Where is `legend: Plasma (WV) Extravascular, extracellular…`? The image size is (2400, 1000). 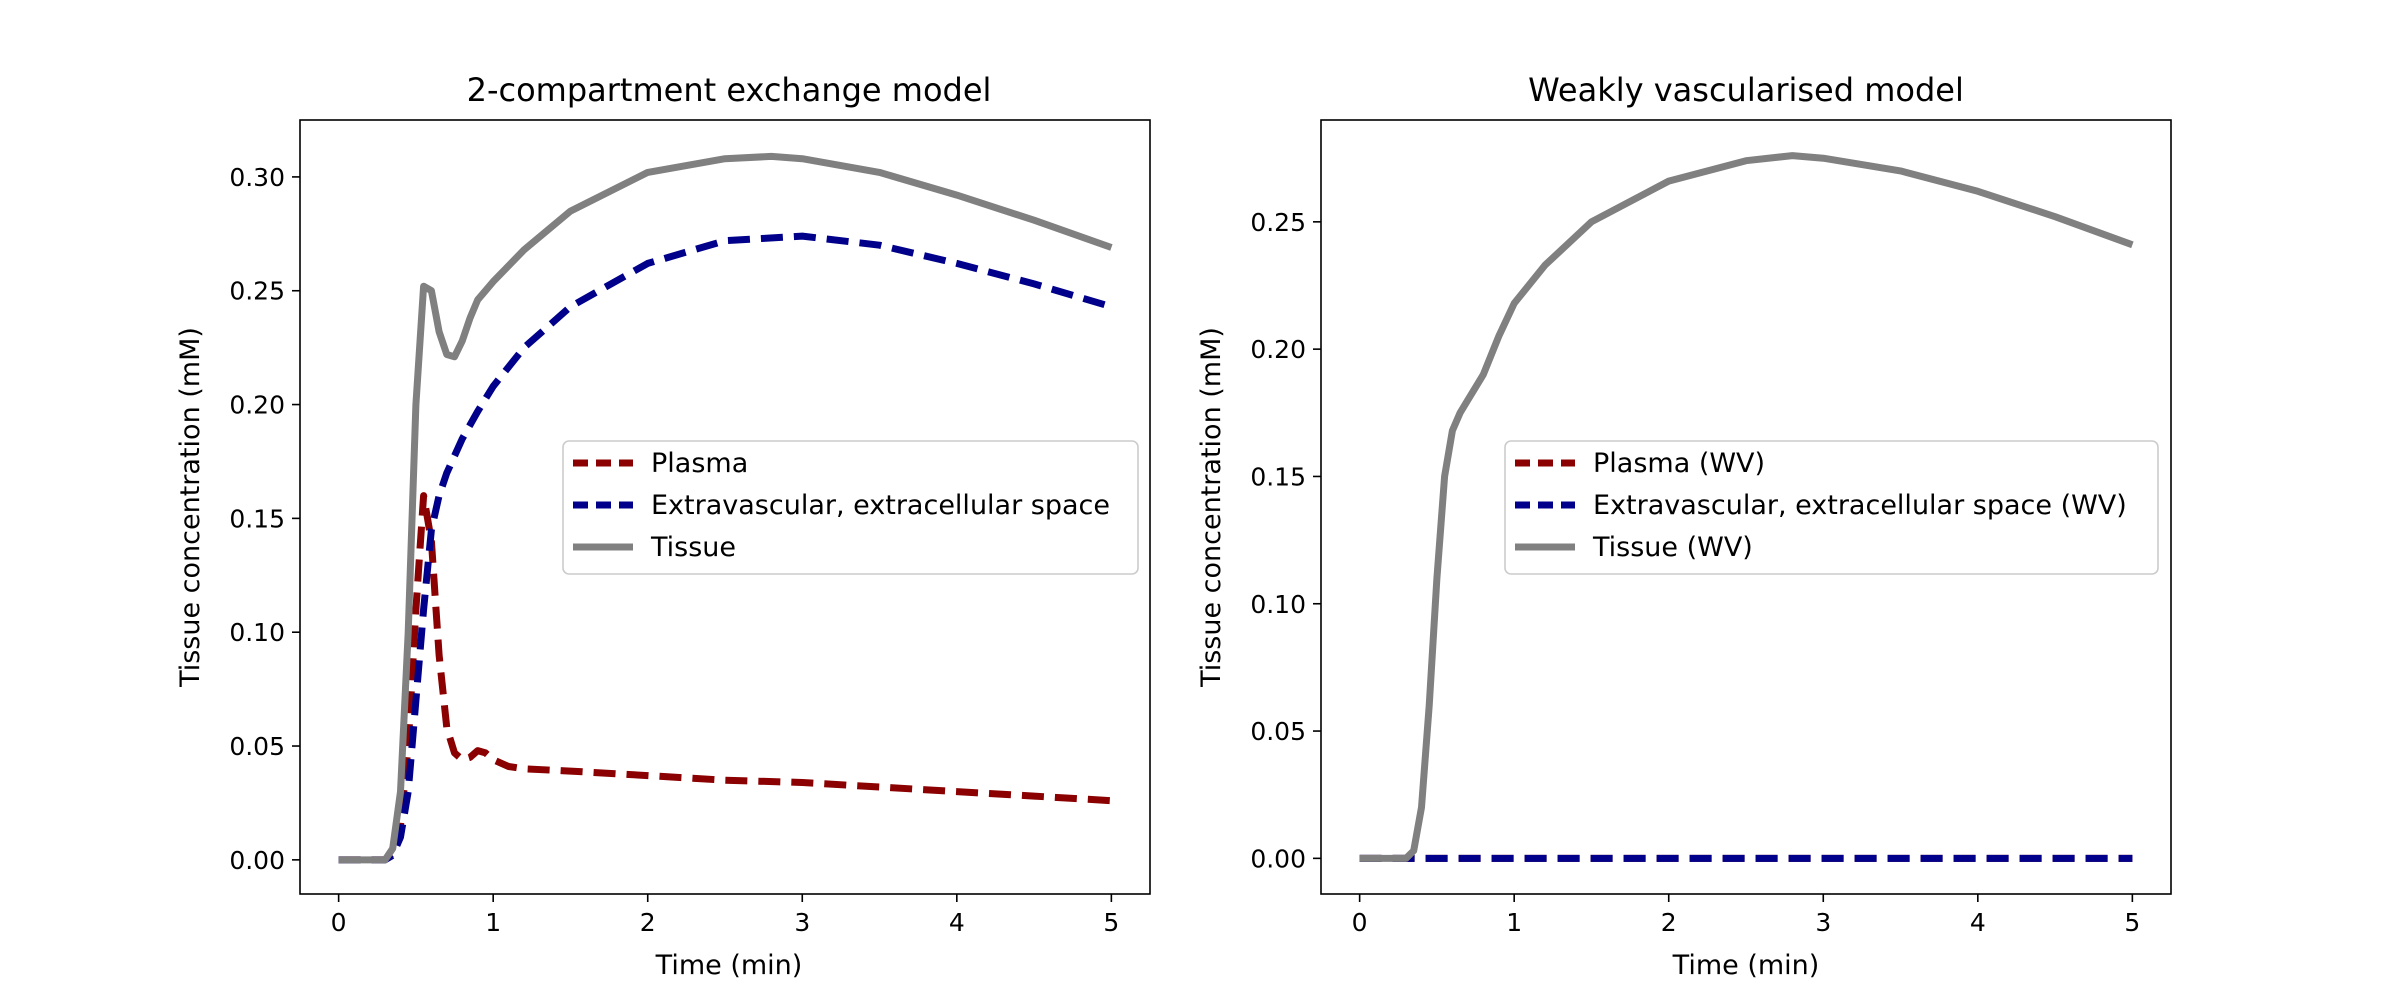 legend: Plasma (WV) Extravascular, extracellular… is located at coordinates (1831, 507).